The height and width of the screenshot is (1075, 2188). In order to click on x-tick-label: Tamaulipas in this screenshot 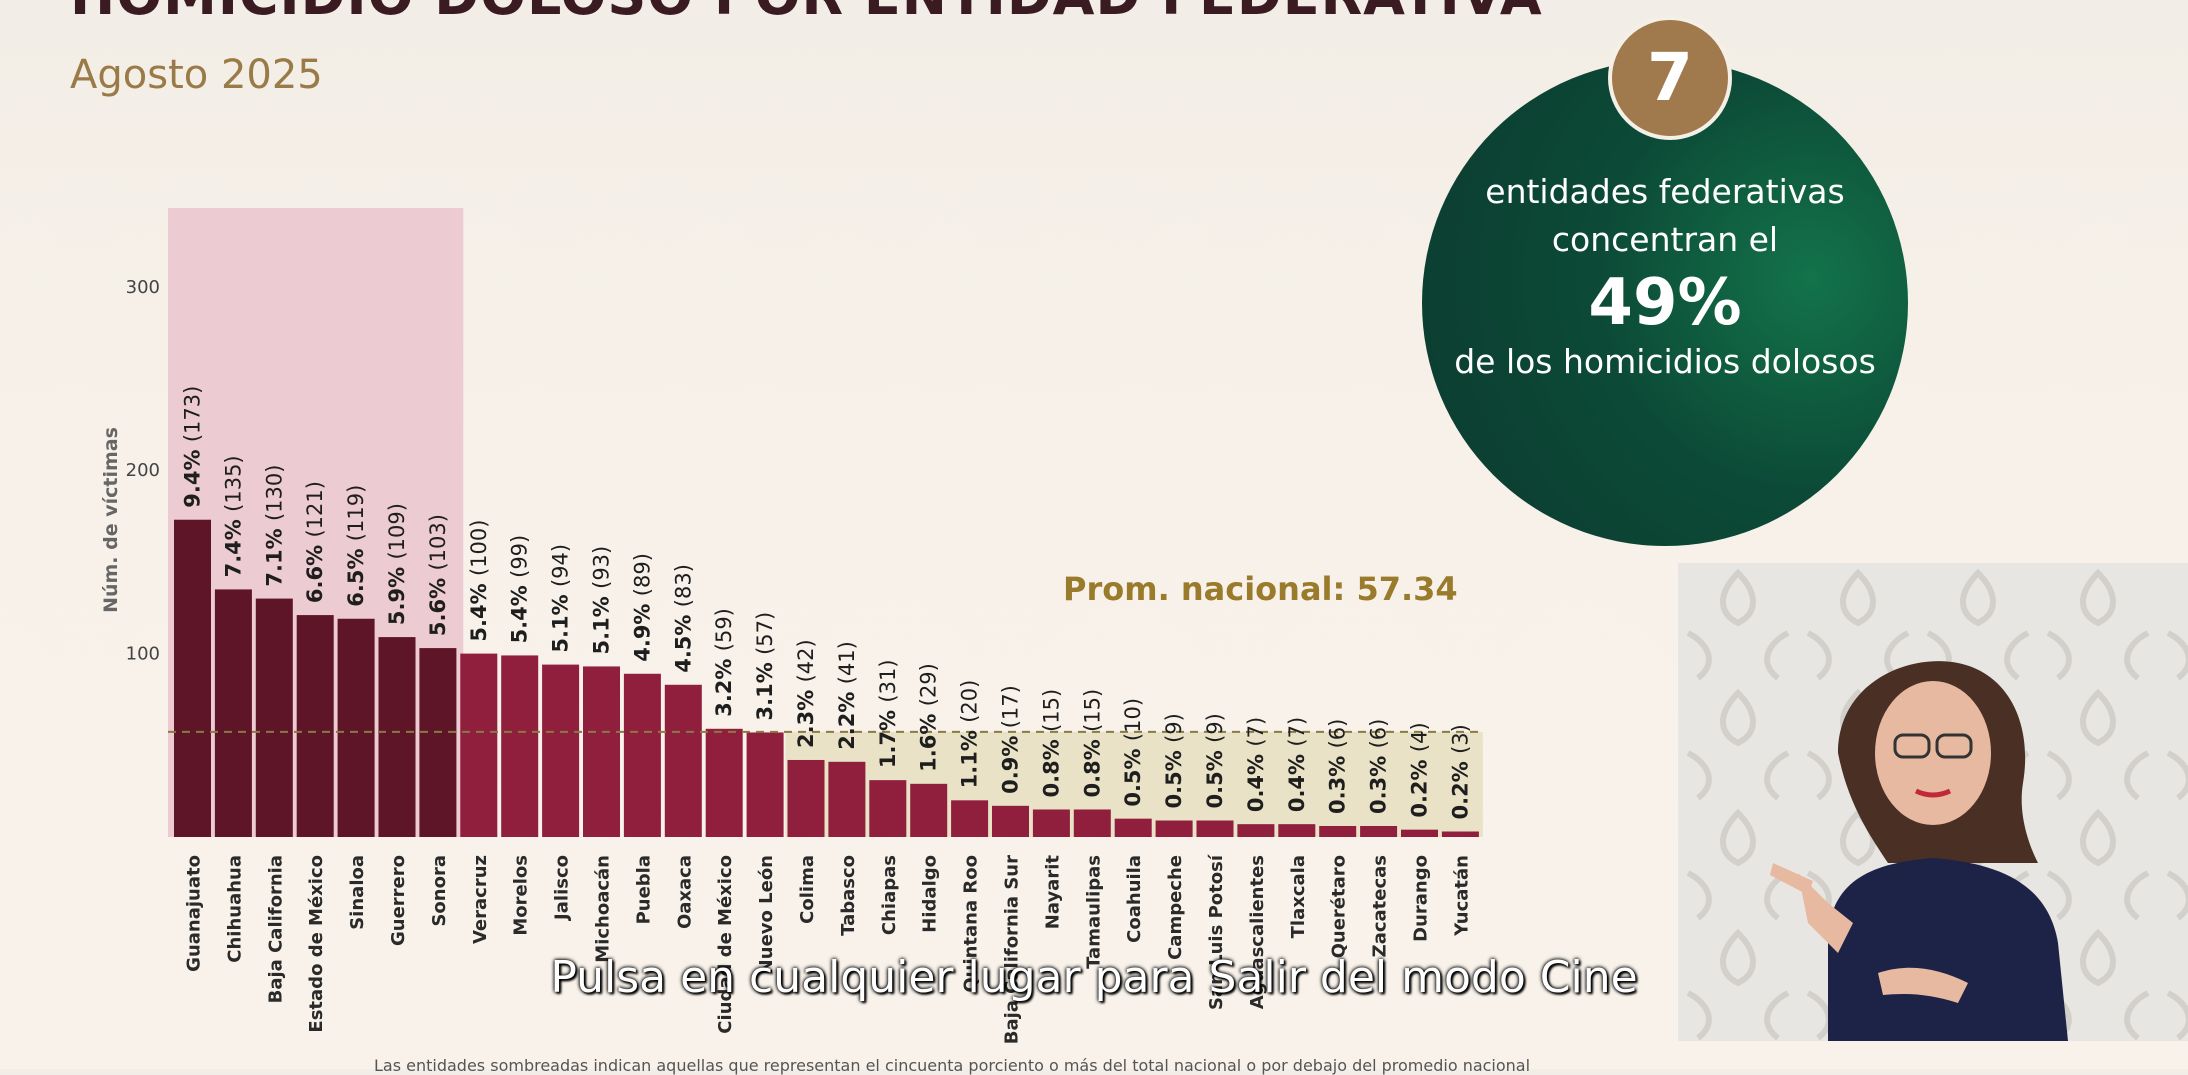, I will do `click(1093, 912)`.